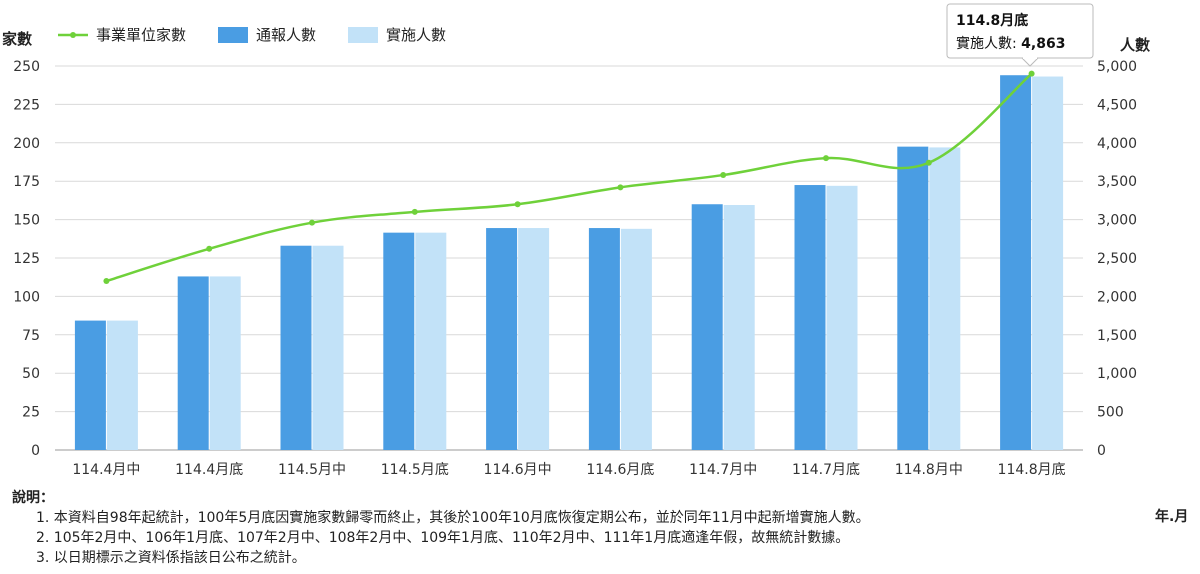 This screenshot has height=574, width=1200. Describe the element at coordinates (992, 20) in the screenshot. I see `tooltip-title: 114.8月底` at that location.